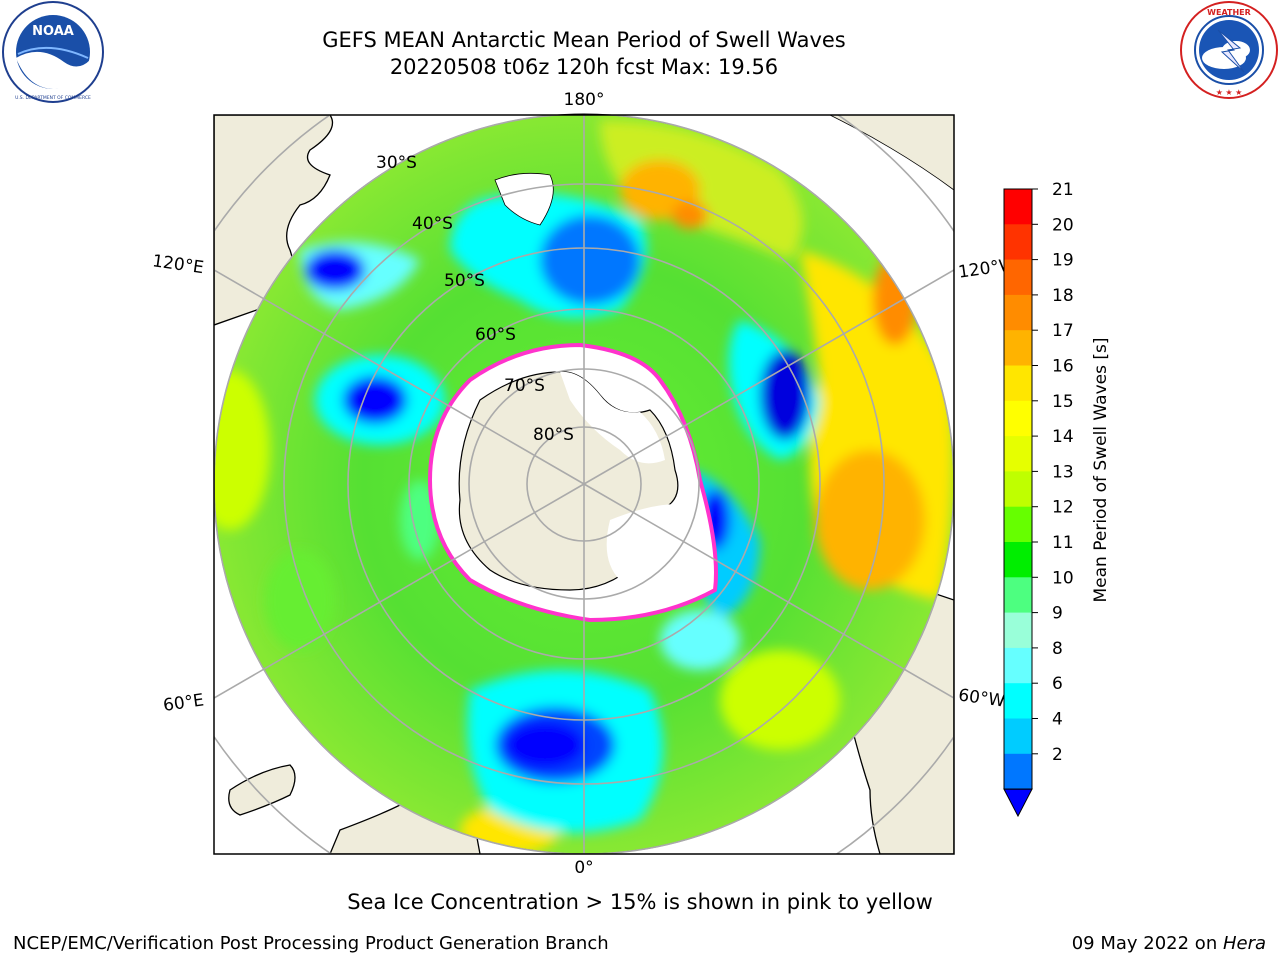  What do you see at coordinates (524, 386) in the screenshot?
I see `lat-label-70s: 70°S` at bounding box center [524, 386].